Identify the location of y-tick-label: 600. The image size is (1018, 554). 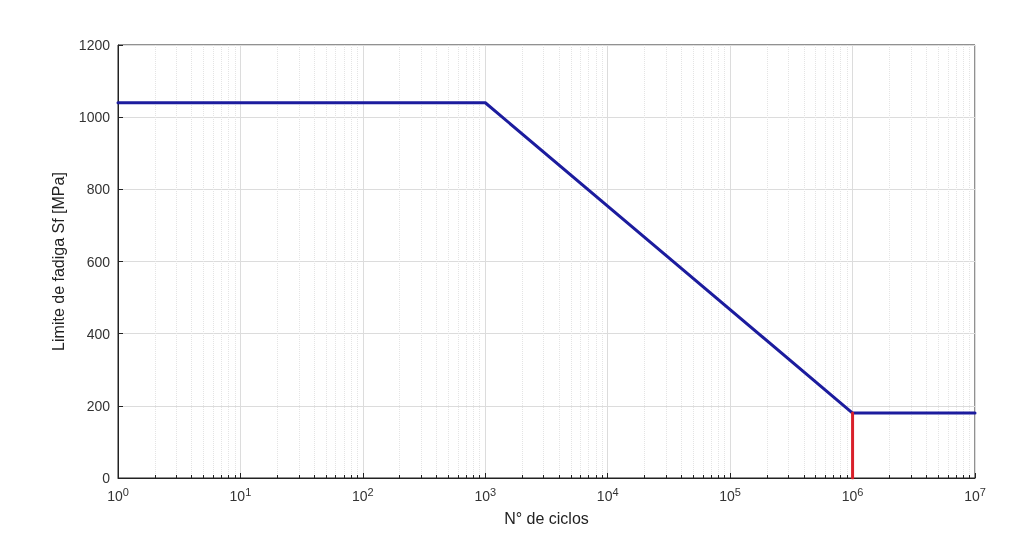
(98, 261).